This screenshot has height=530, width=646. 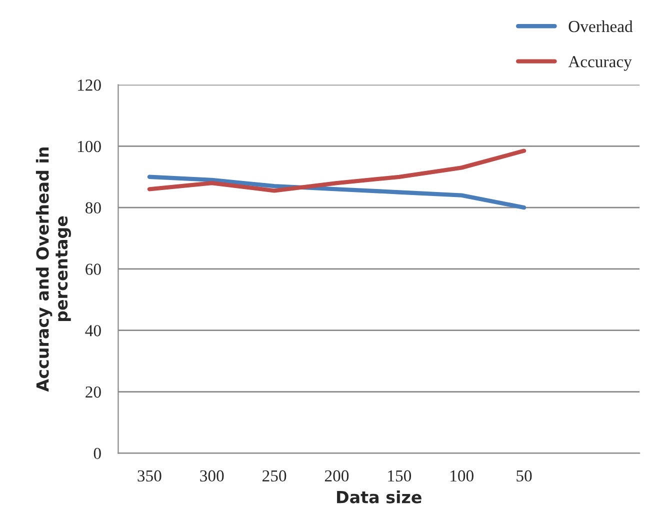 I want to click on y-tick-label: 120, so click(x=89, y=85).